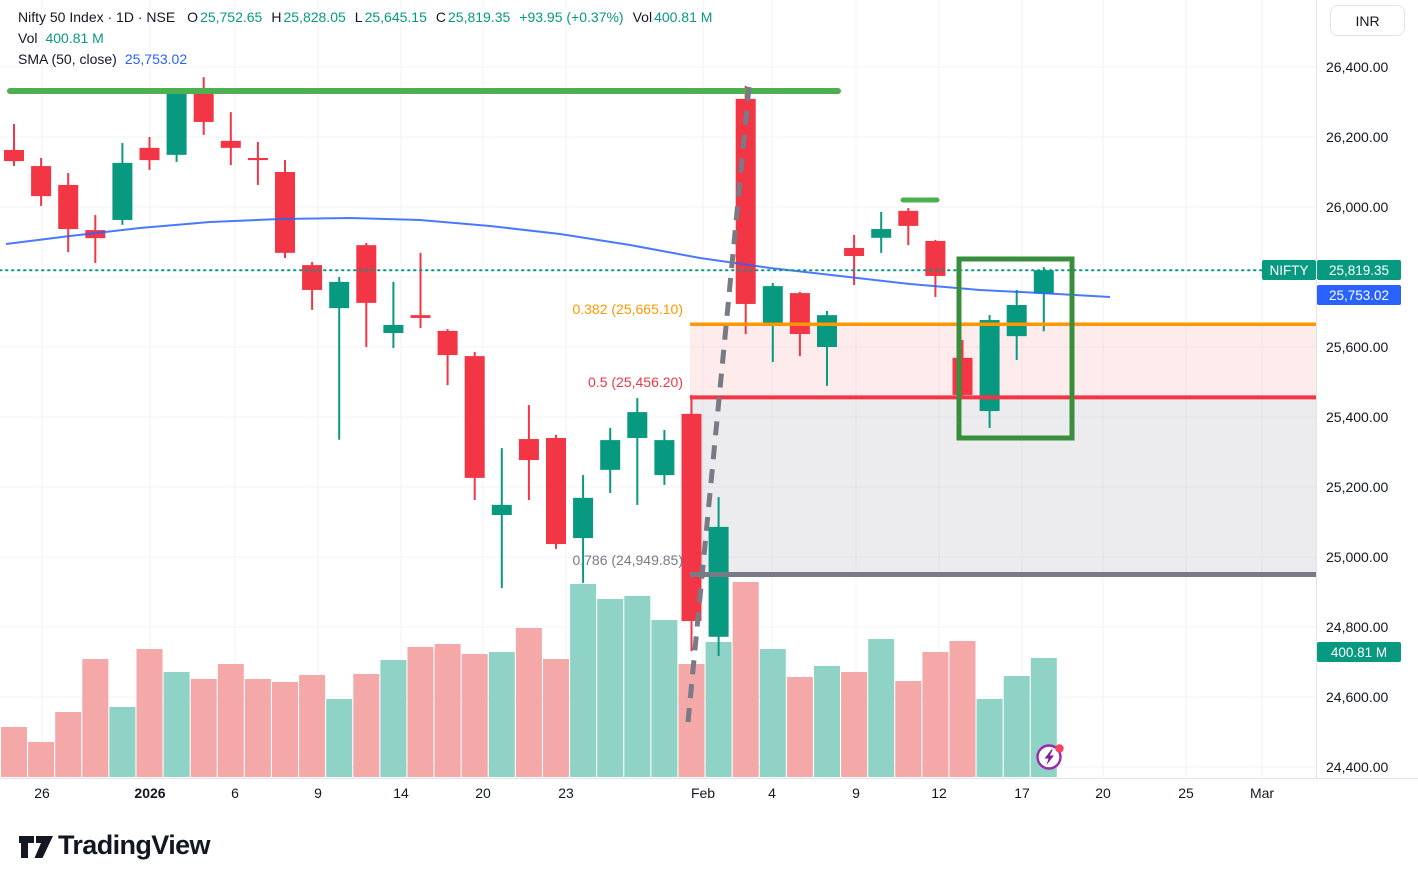 This screenshot has height=884, width=1418. What do you see at coordinates (1357, 627) in the screenshot?
I see `y-axis-label: 24,800.00` at bounding box center [1357, 627].